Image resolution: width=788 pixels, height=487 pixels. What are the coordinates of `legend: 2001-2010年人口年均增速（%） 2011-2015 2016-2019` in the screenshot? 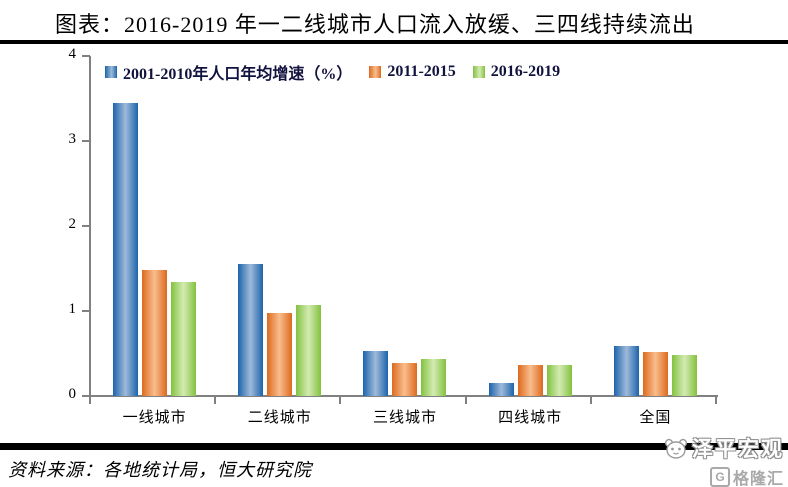 It's located at (332, 72).